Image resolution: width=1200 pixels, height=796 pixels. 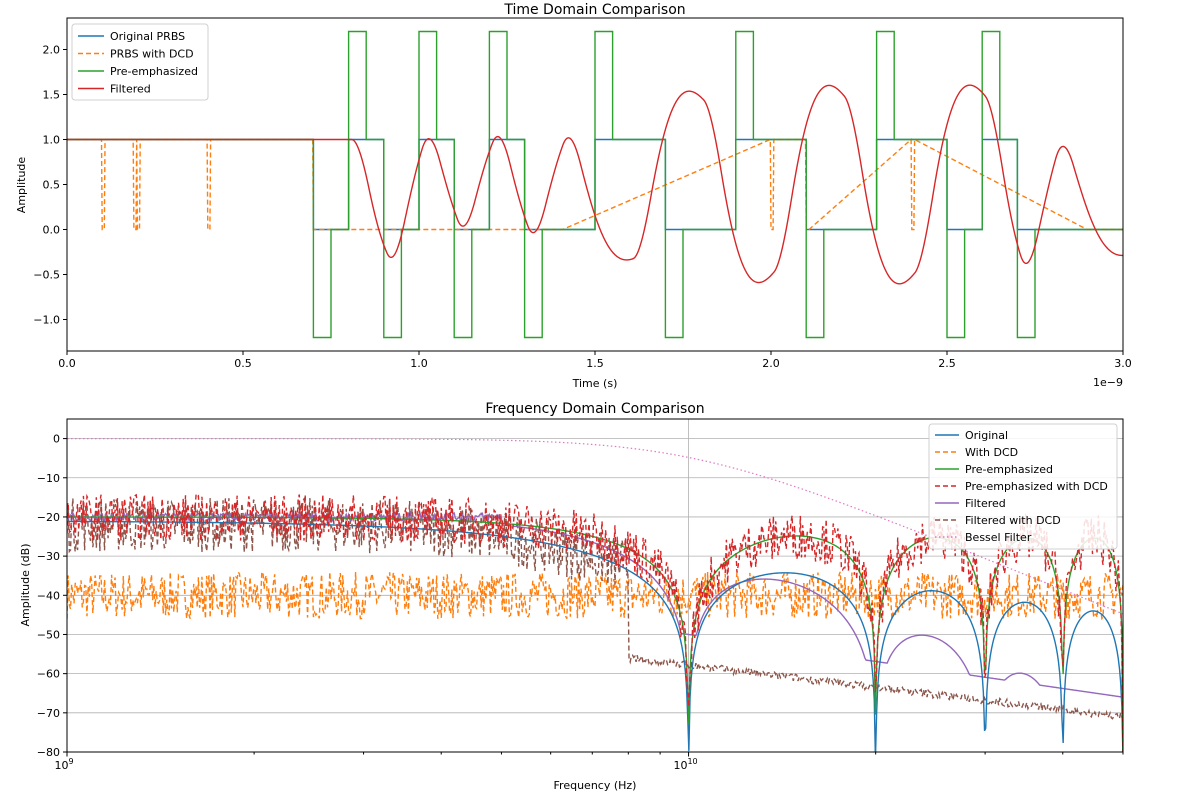 What do you see at coordinates (21, 185) in the screenshot?
I see `y-axis-label-time: Amplitude` at bounding box center [21, 185].